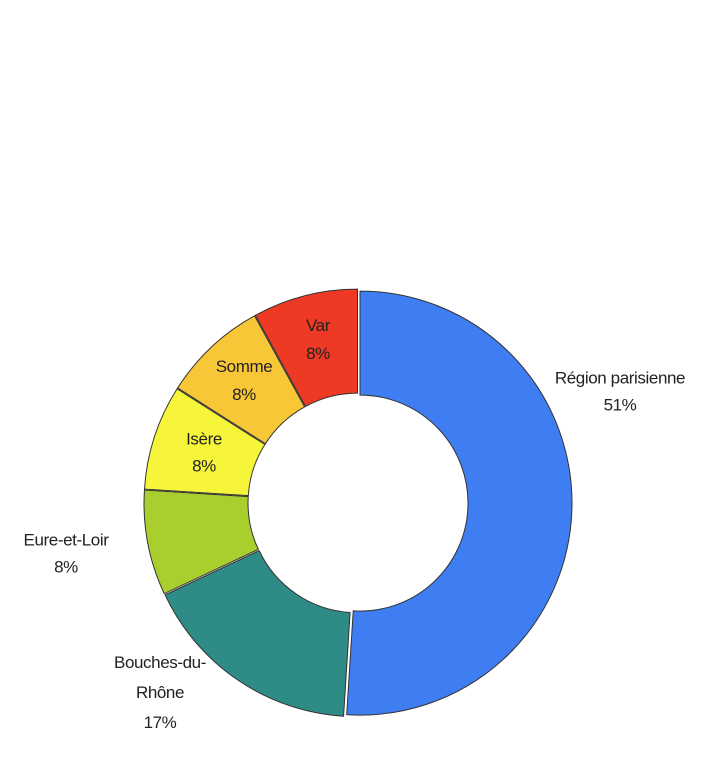 This screenshot has height=766, width=704. I want to click on slice-name-label: Région parisienne, so click(620, 378).